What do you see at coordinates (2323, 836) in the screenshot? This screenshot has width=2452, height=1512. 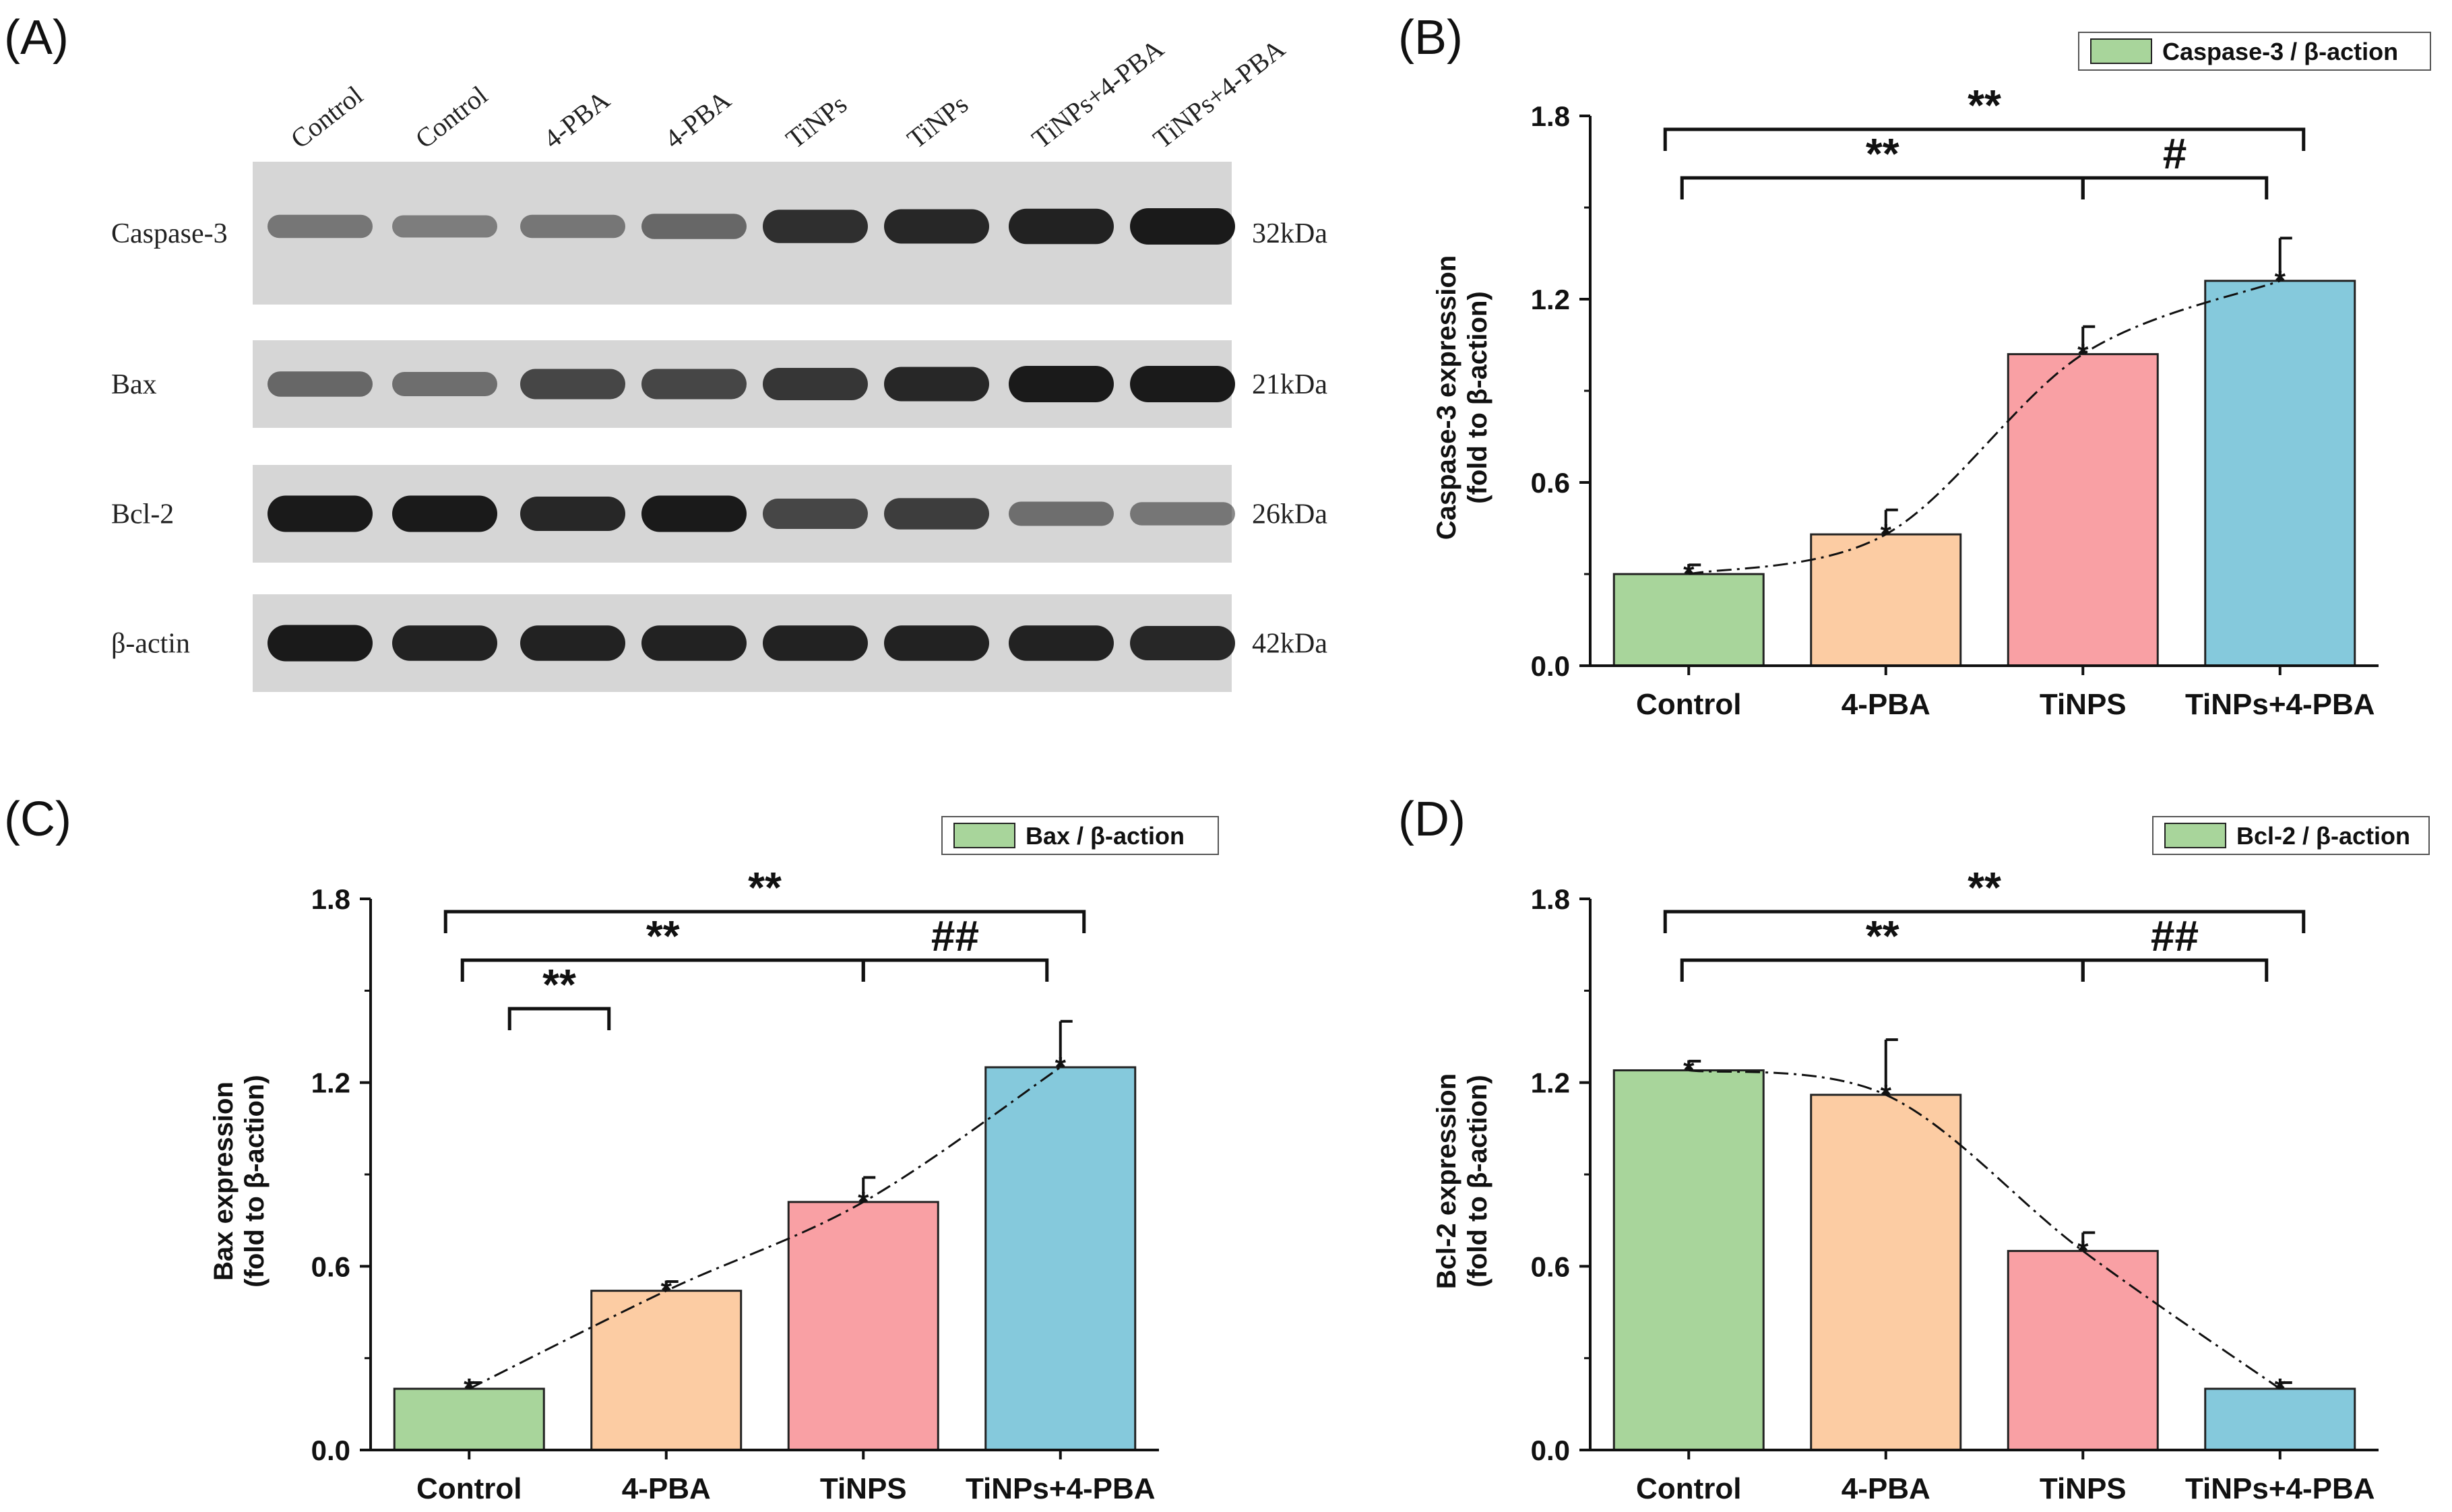 I see `legend-label: Bcl-2 / β-action` at bounding box center [2323, 836].